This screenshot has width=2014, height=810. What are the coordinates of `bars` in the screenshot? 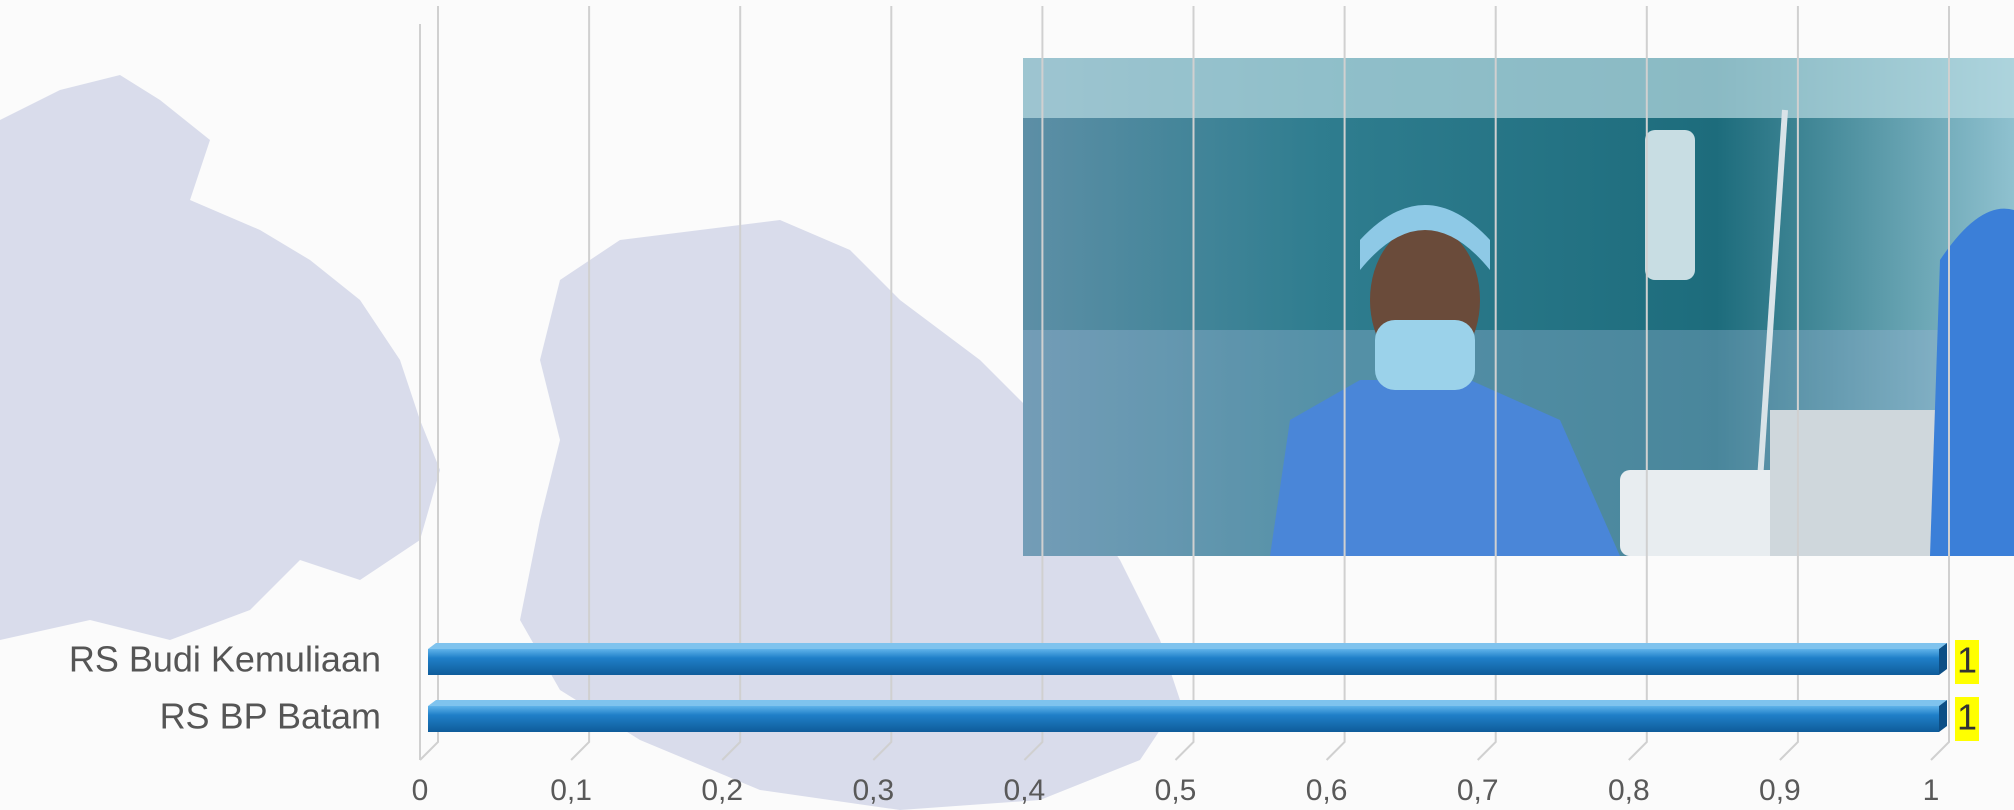 It's located at (1187, 687).